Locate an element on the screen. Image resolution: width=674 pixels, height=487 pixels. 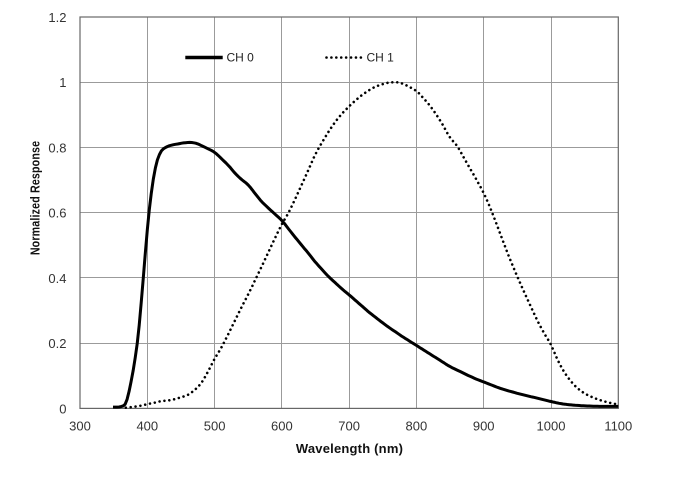
svg-text: 1000 is located at coordinates (551, 426).